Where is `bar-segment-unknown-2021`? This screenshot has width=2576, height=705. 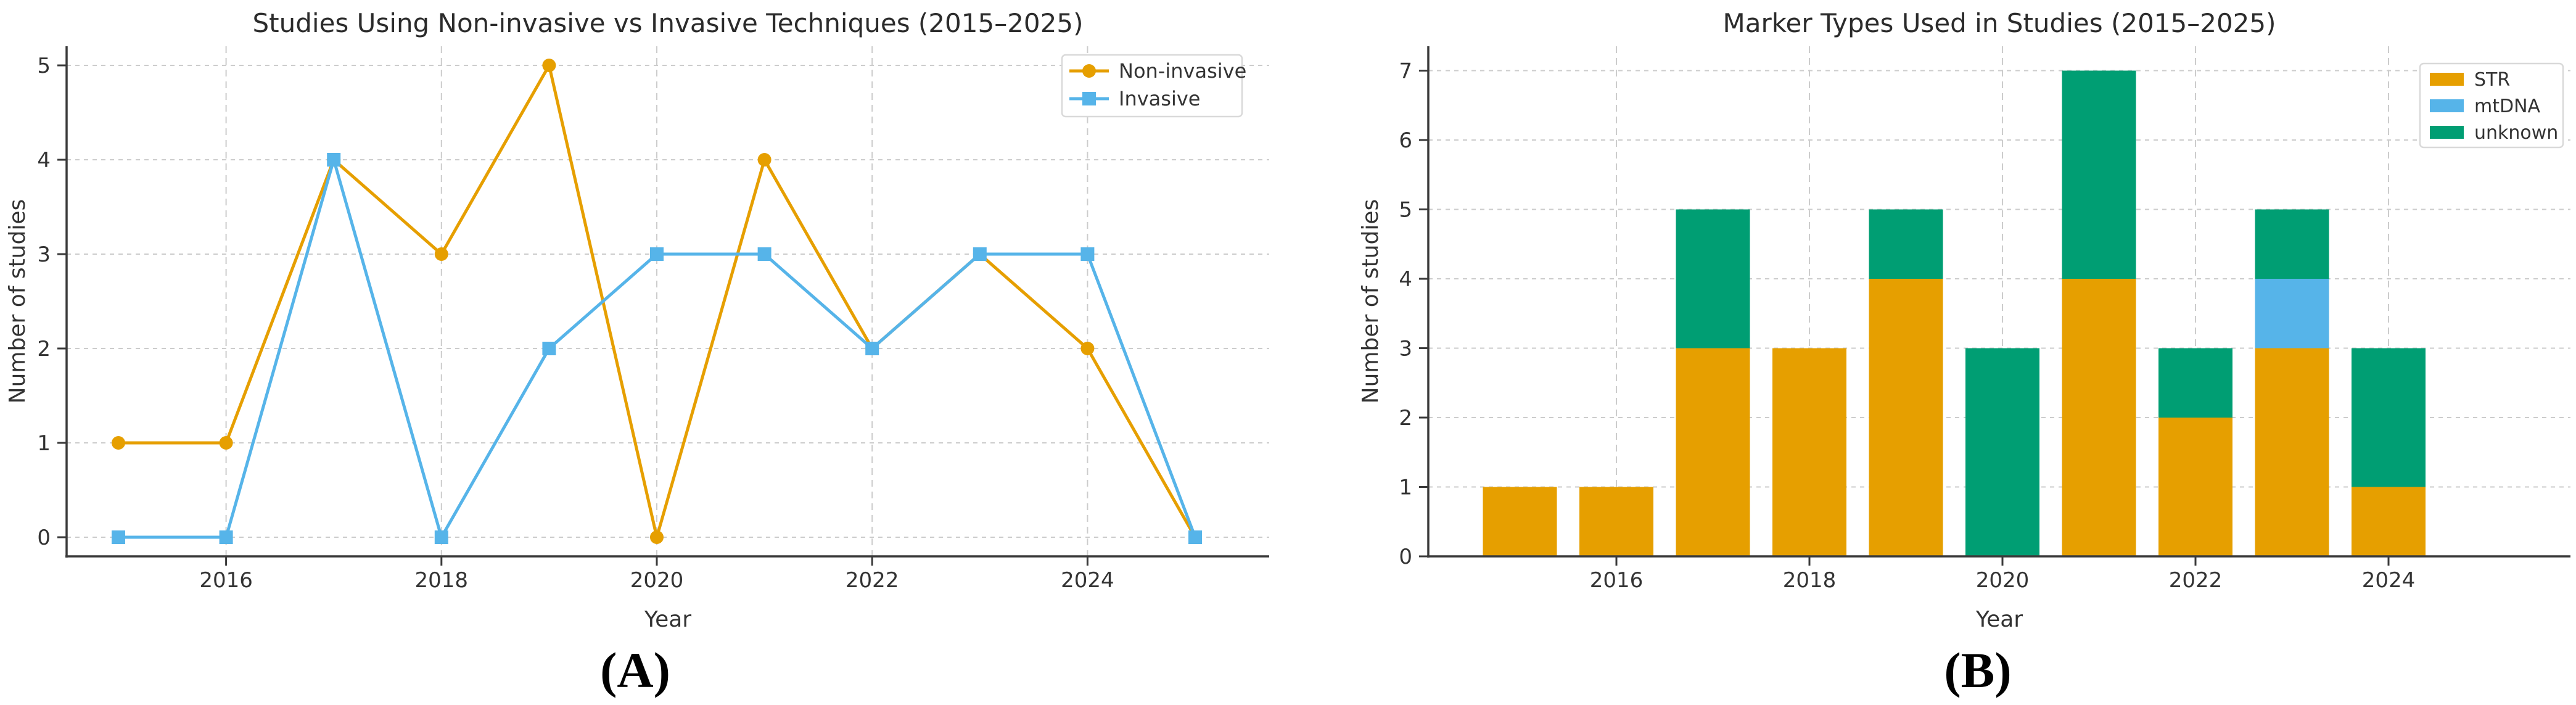
bar-segment-unknown-2021 is located at coordinates (2099, 174).